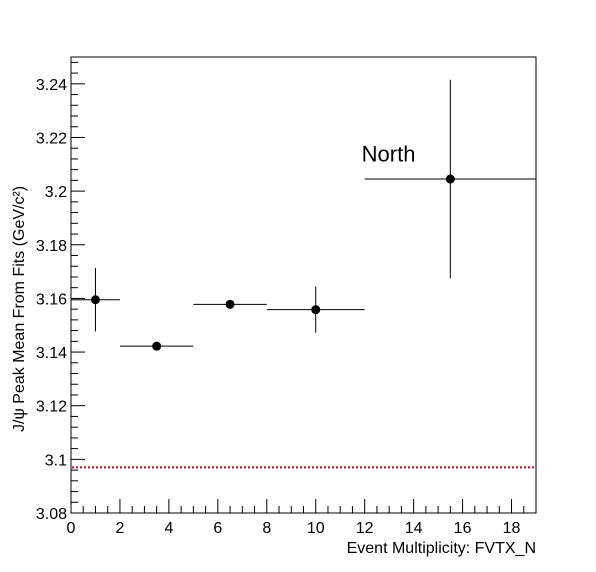  I want to click on x-tick-label: 0, so click(71, 528).